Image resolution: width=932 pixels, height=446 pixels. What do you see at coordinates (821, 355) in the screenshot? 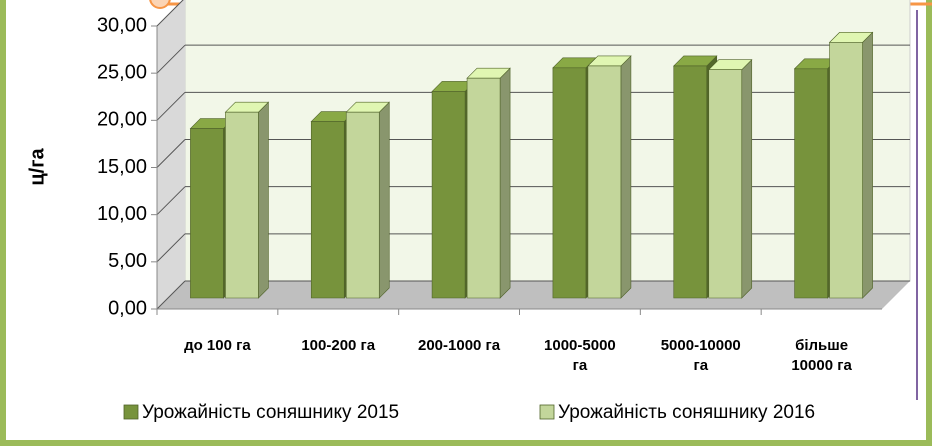
I see `x-tick-label: більше 10000 га` at bounding box center [821, 355].